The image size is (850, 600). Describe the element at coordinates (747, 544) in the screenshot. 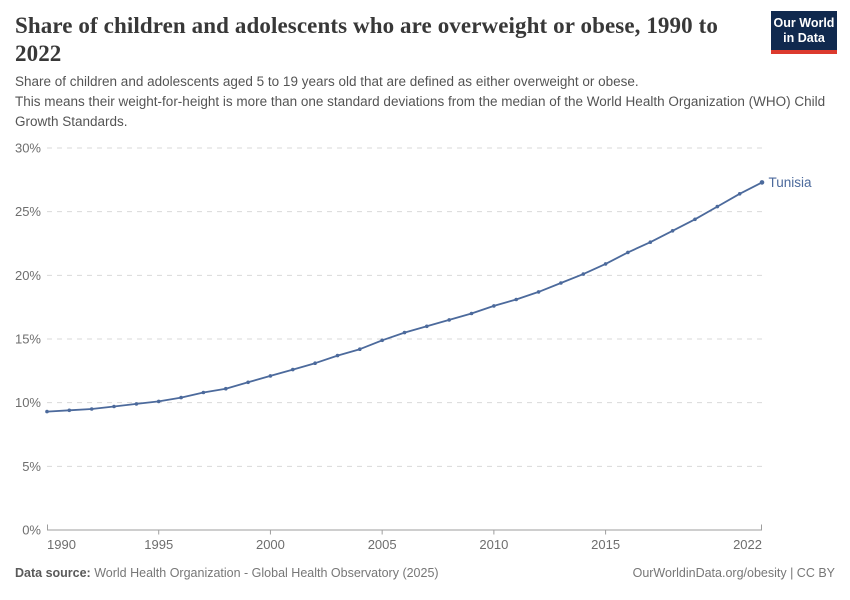

I see `x-axis-tick-label: 2022` at that location.